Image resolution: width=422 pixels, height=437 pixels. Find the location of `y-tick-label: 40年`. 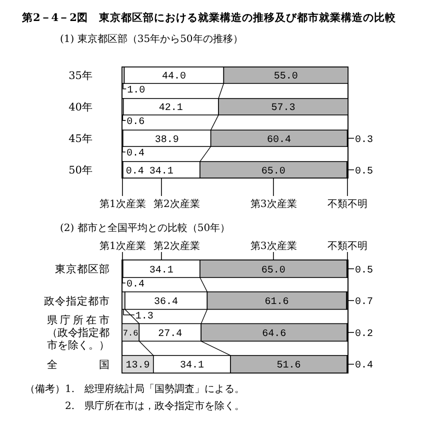

y-tick-label: 40年 is located at coordinates (80, 108).